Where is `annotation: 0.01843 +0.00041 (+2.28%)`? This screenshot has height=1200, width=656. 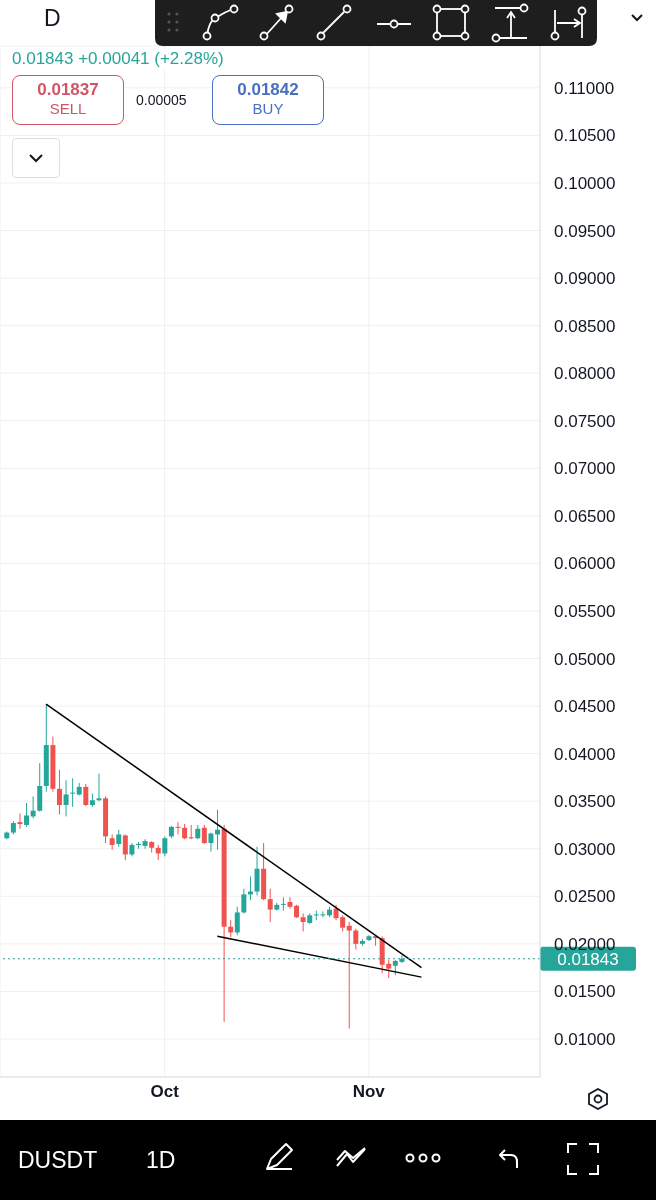
annotation: 0.01843 +0.00041 (+2.28%) is located at coordinates (118, 59).